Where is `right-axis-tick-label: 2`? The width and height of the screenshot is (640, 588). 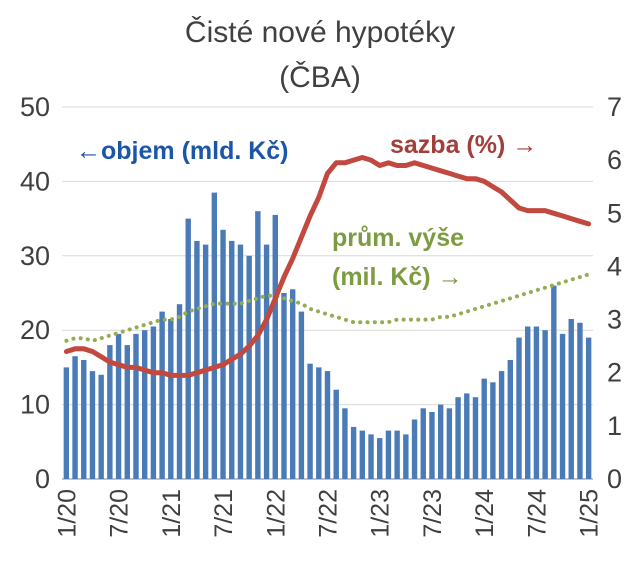 right-axis-tick-label: 2 is located at coordinates (614, 373).